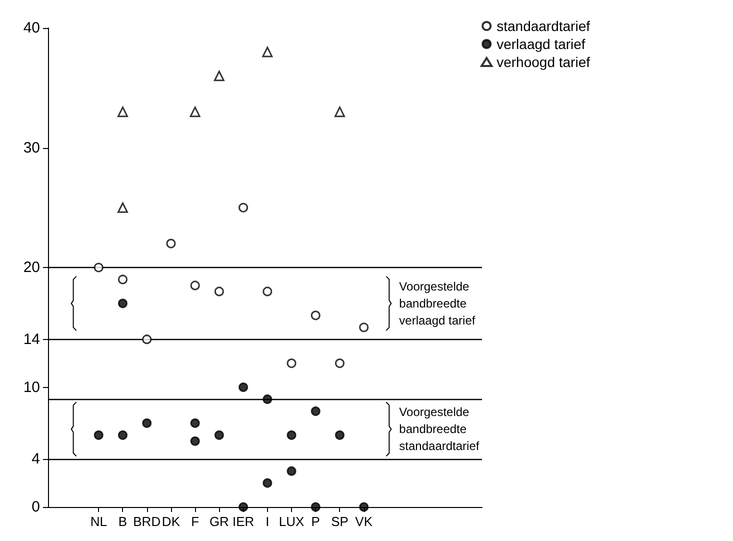 The image size is (733, 541). Describe the element at coordinates (541, 44) in the screenshot. I see `legend-label: verlaagd tarief` at that location.